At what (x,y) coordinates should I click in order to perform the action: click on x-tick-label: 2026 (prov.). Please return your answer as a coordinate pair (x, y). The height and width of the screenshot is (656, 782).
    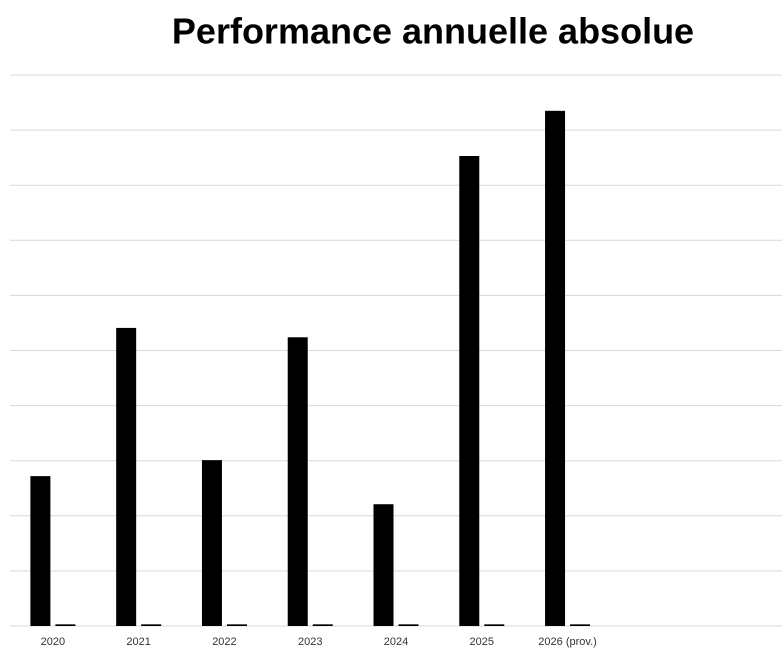
    Looking at the image, I should click on (567, 642).